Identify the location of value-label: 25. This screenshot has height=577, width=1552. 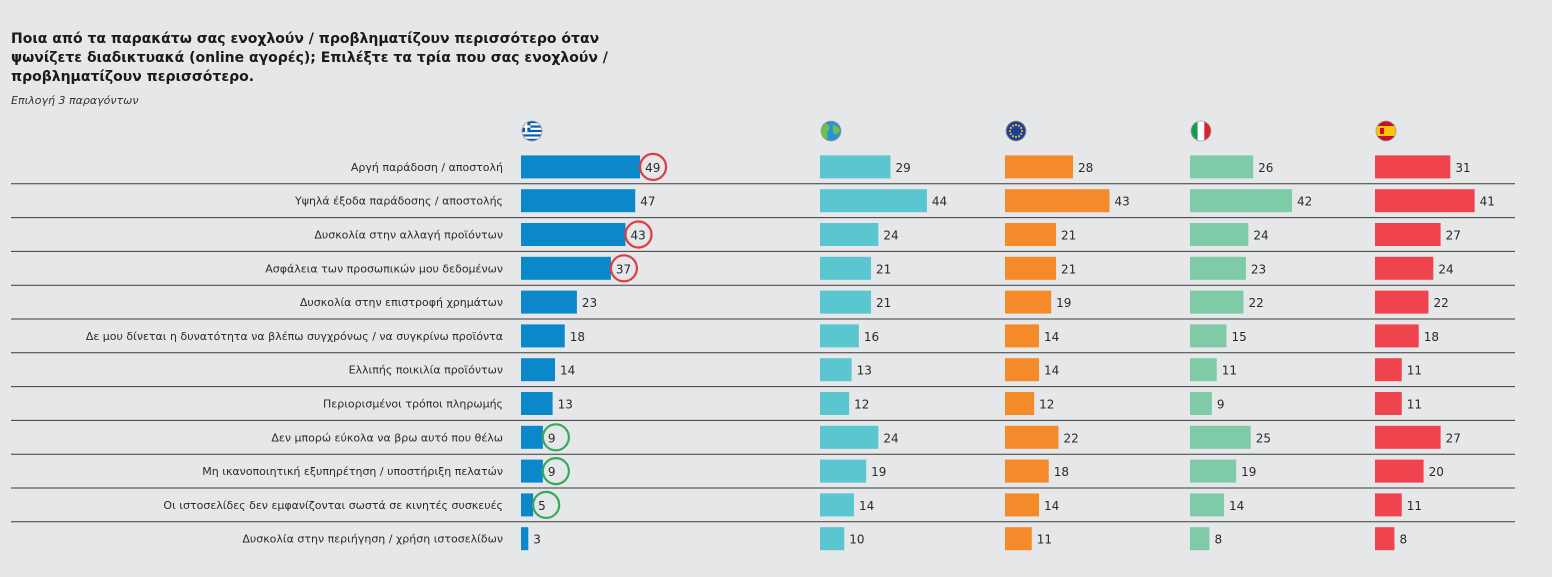
(1263, 438).